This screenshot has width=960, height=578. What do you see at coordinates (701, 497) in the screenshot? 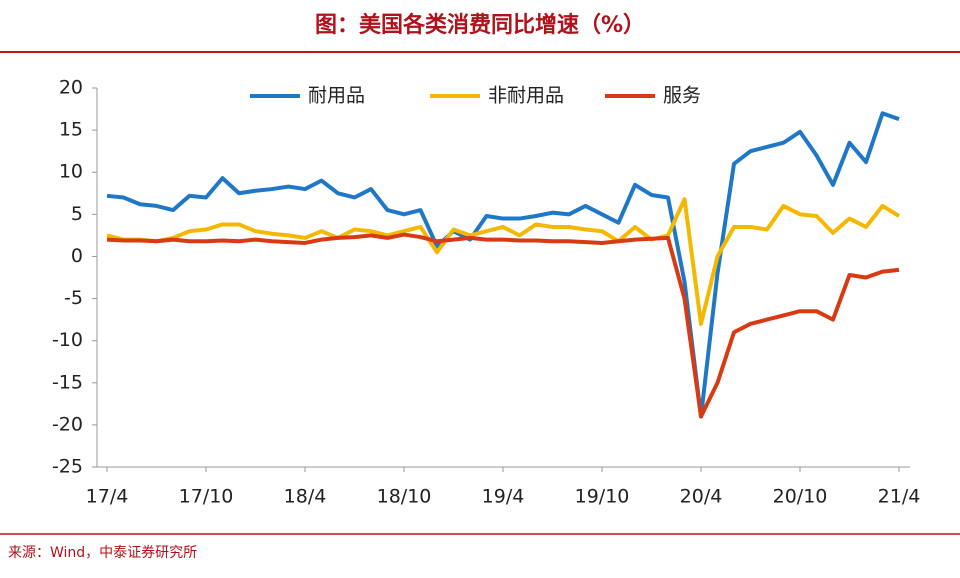
I see `x-tick-label: 20/4` at bounding box center [701, 497].